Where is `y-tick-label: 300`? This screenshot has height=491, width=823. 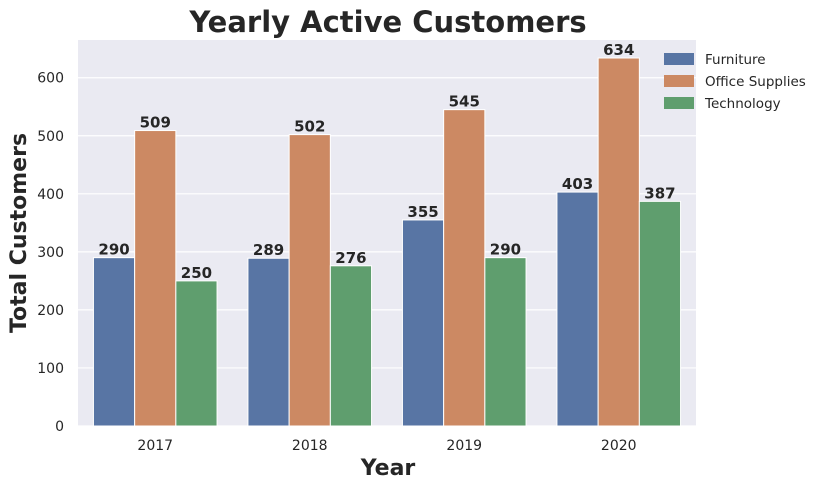 y-tick-label: 300 is located at coordinates (50, 253).